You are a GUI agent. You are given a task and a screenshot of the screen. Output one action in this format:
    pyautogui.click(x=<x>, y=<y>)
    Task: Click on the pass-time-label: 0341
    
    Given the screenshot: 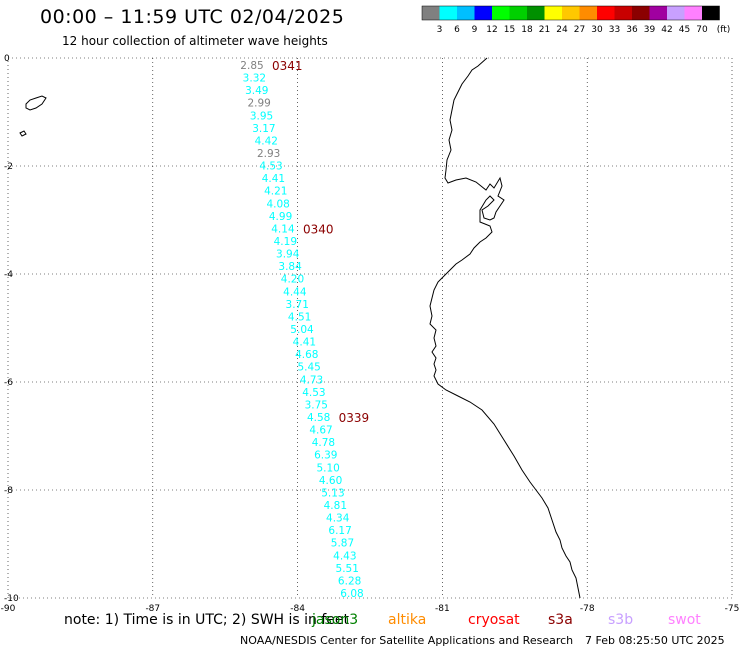 What is the action you would take?
    pyautogui.click(x=287, y=66)
    